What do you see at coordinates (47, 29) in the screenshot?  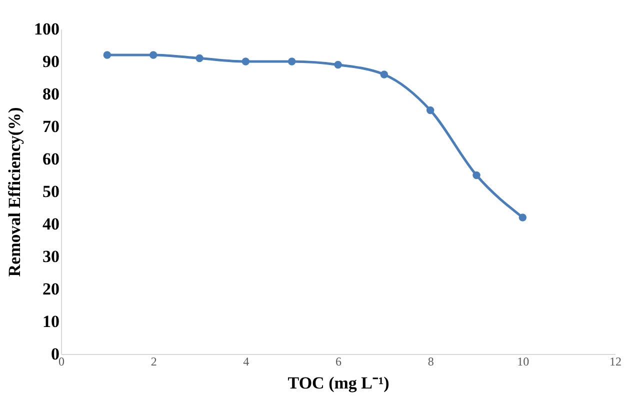 I see `y-tick-label: 100` at bounding box center [47, 29].